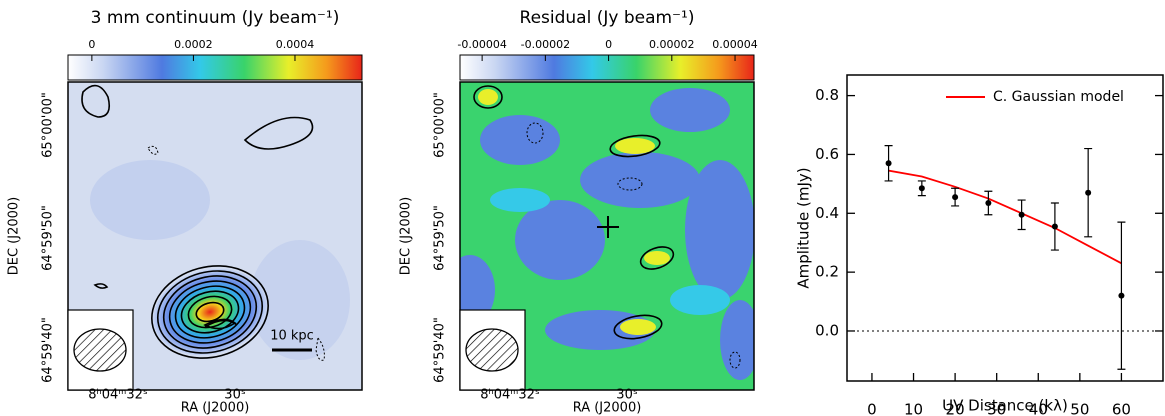 This screenshot has height=416, width=1165. Describe the element at coordinates (827, 330) in the screenshot. I see `y-tick-label: 0.0` at that location.